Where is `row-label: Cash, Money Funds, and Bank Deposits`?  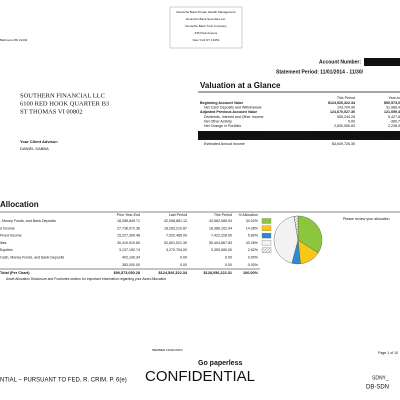 row-label: Cash, Money Funds, and Bank Deposits is located at coordinates (32, 257).